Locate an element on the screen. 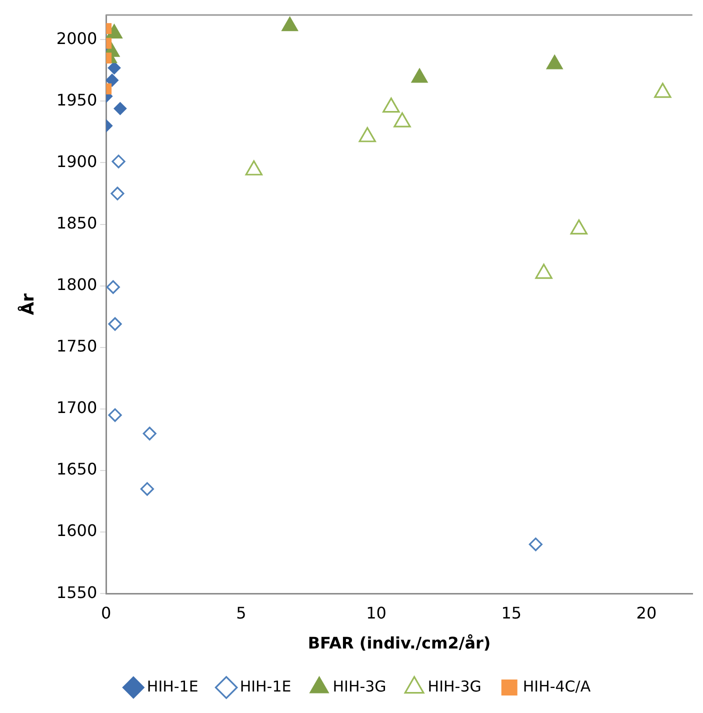 This screenshot has width=703, height=713. y-tick-label: 1650 is located at coordinates (77, 469).